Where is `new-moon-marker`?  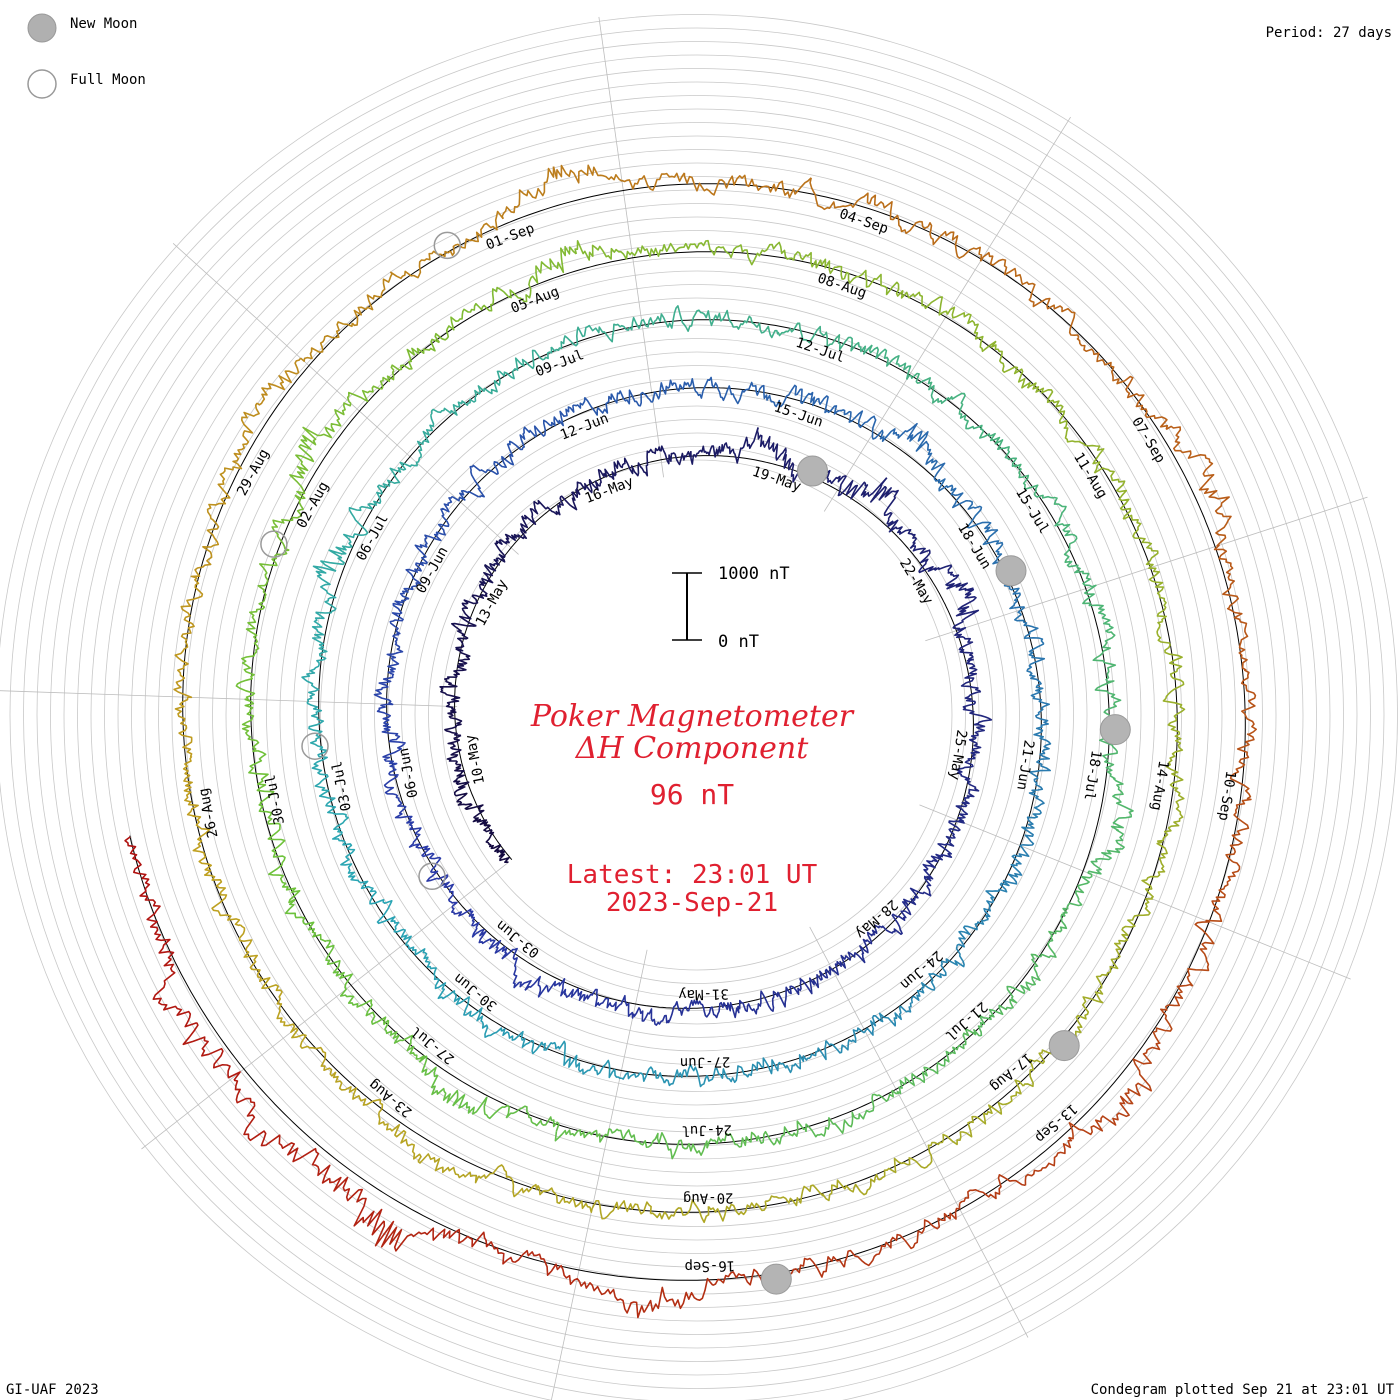 new-moon-marker is located at coordinates (812, 471).